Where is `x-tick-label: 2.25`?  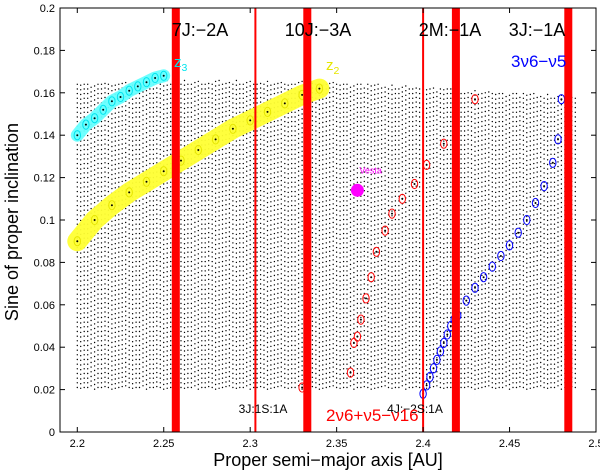
x-tick-label: 2.25 is located at coordinates (163, 444).